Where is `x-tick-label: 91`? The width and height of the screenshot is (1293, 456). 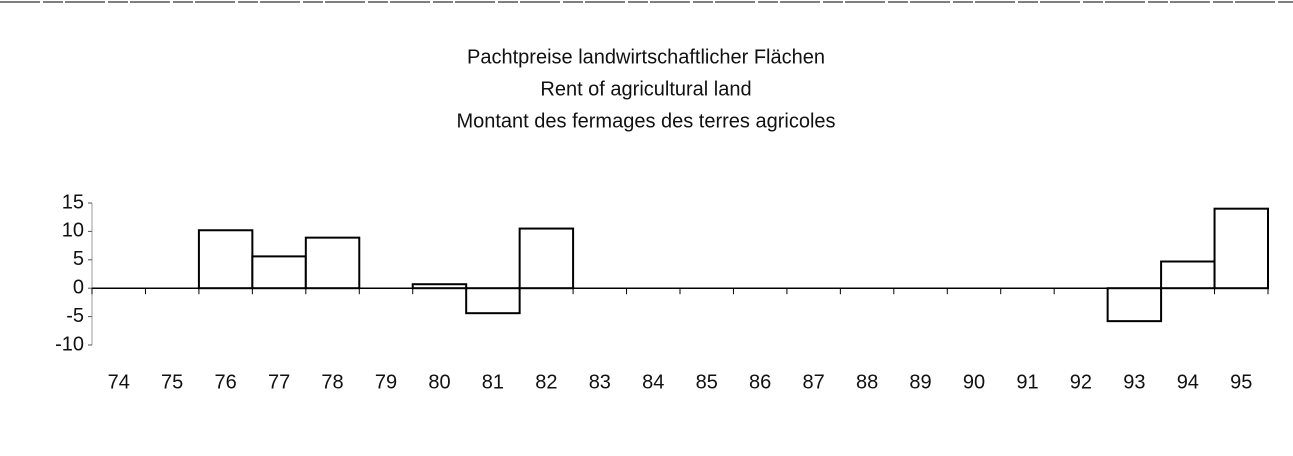
x-tick-label: 91 is located at coordinates (1027, 382).